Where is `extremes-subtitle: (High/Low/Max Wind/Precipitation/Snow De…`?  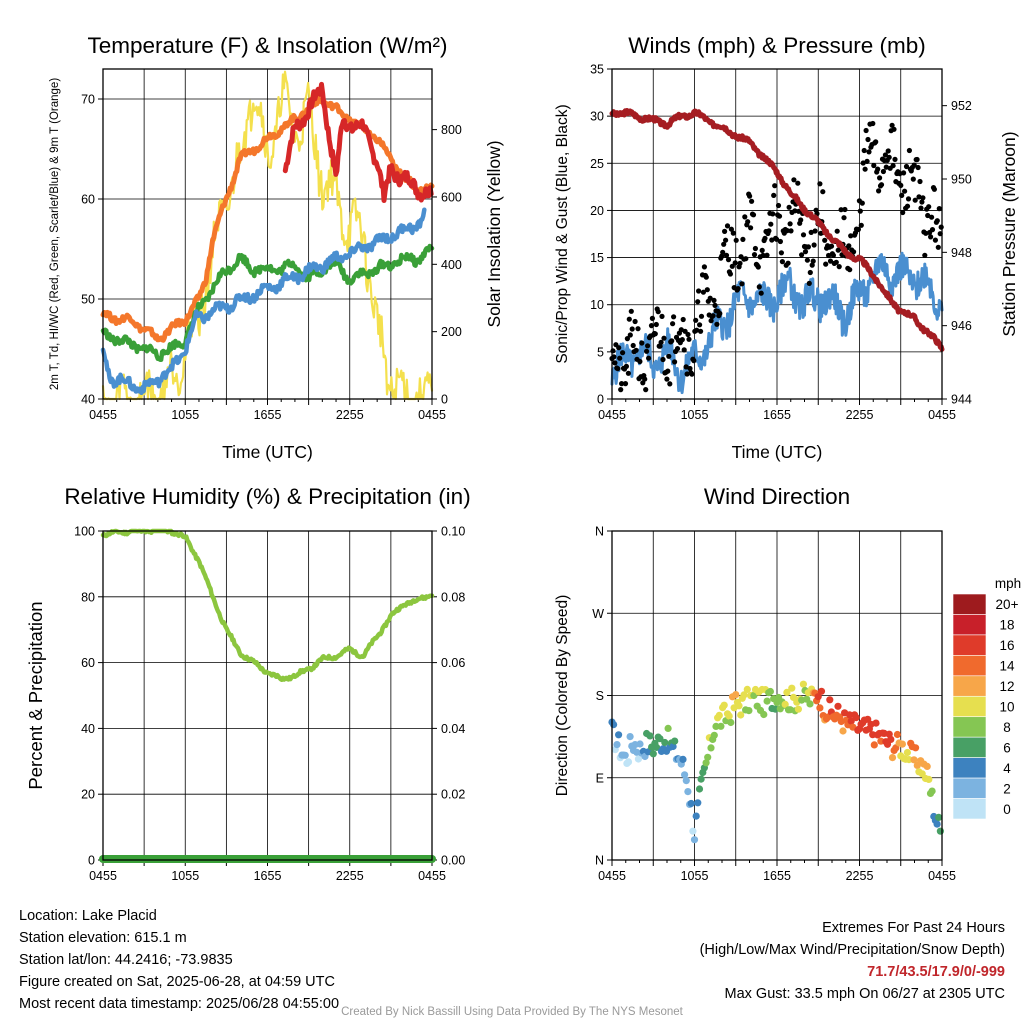 extremes-subtitle: (High/Low/Max Wind/Precipitation/Snow De… is located at coordinates (852, 950).